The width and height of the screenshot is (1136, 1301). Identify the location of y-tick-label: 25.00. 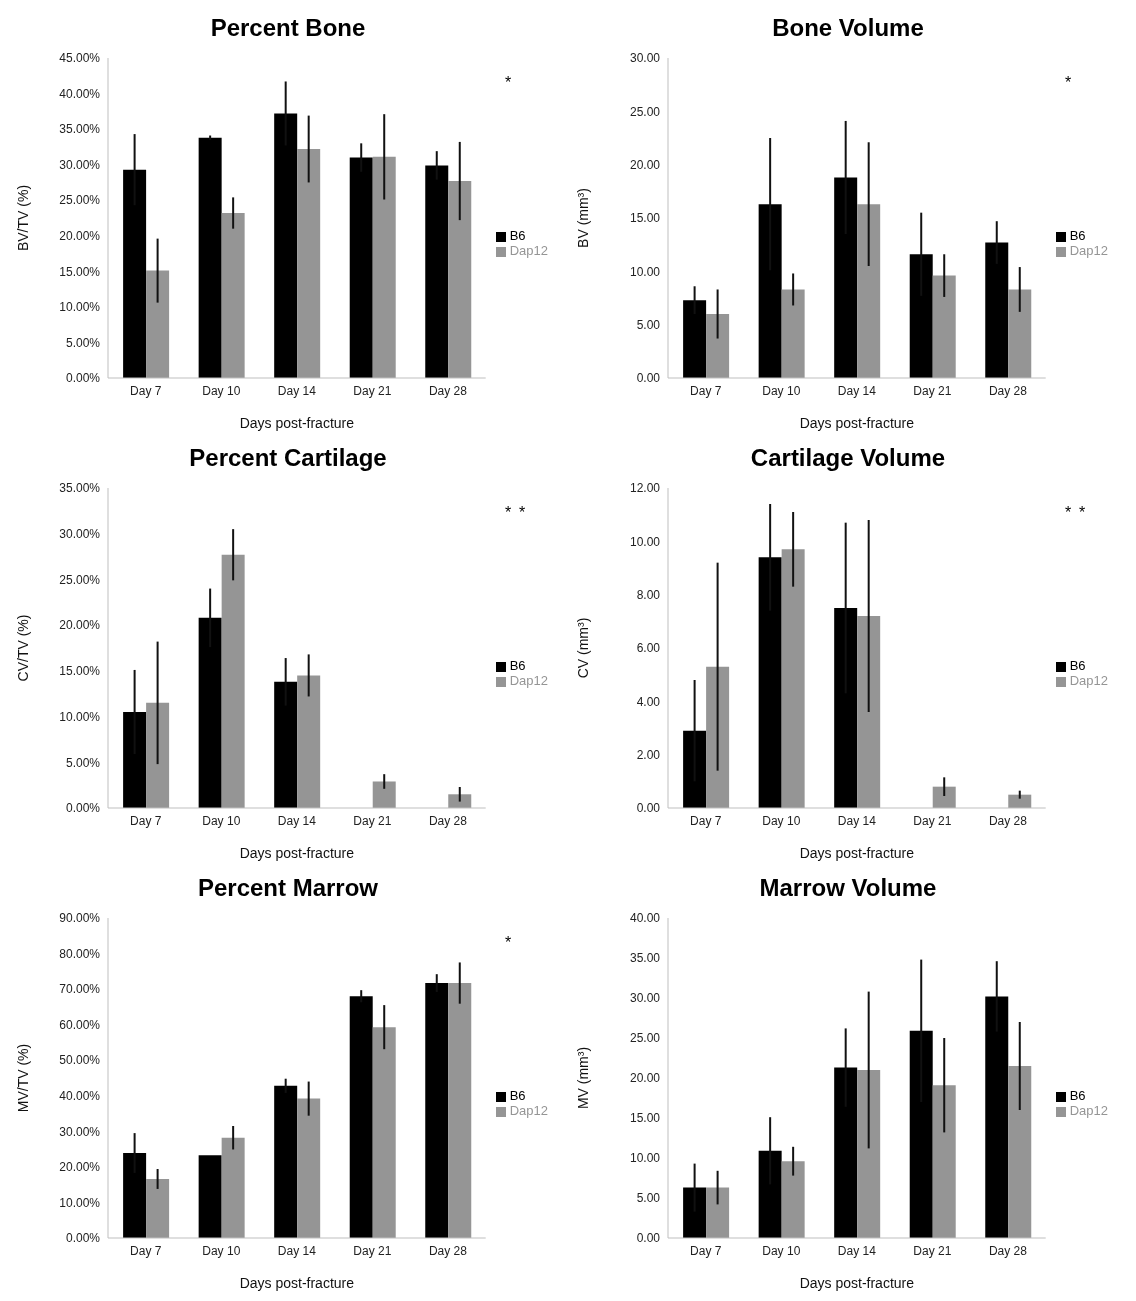
(645, 111).